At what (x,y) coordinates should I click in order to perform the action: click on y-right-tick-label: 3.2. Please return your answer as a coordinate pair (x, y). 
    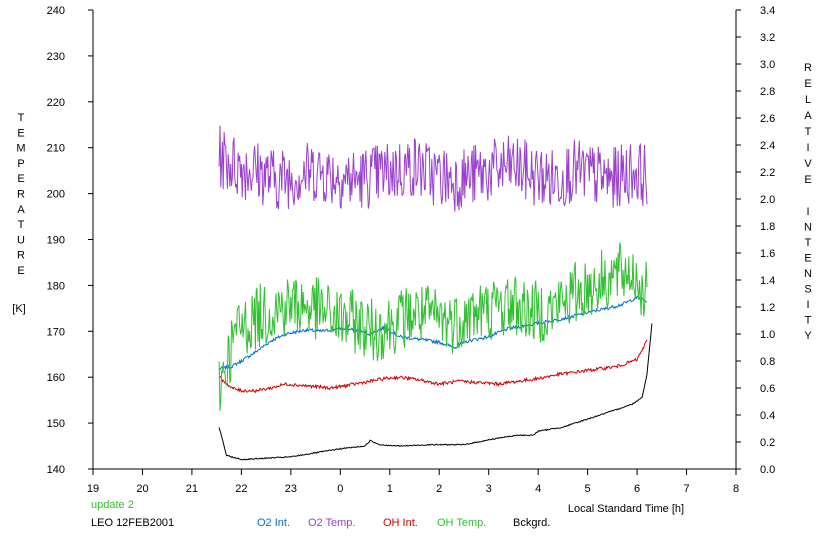
    Looking at the image, I should click on (767, 38).